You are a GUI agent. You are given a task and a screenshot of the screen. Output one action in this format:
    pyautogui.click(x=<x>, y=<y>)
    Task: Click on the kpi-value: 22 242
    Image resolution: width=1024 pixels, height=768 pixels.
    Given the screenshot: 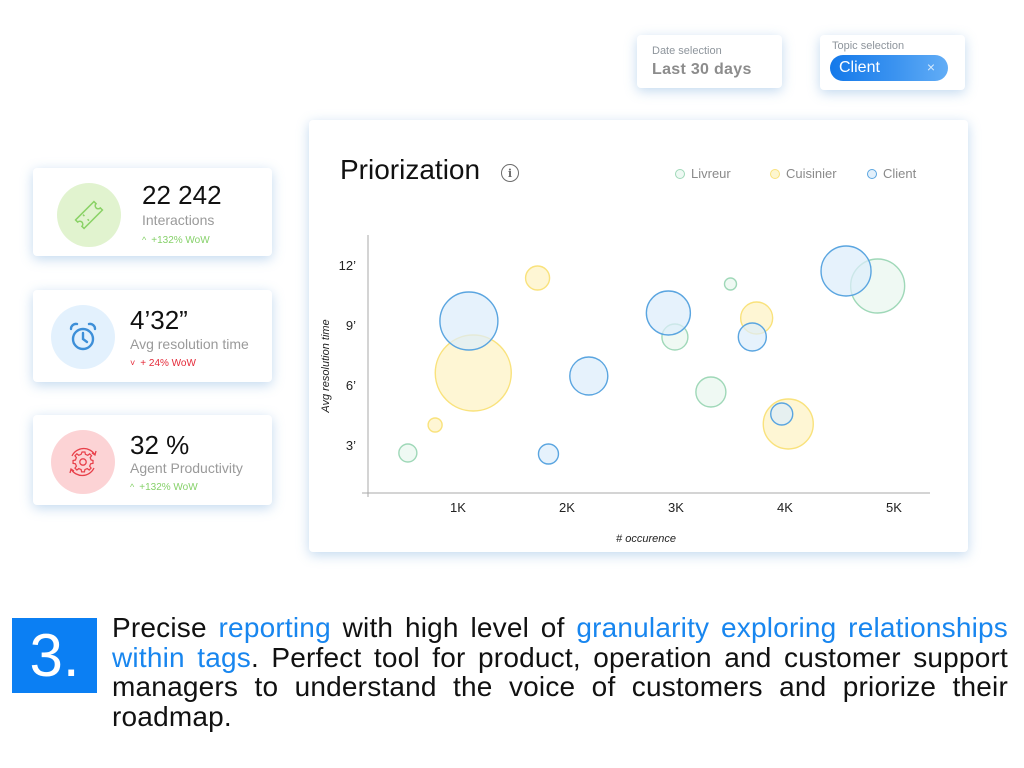 What is the action you would take?
    pyautogui.click(x=182, y=195)
    